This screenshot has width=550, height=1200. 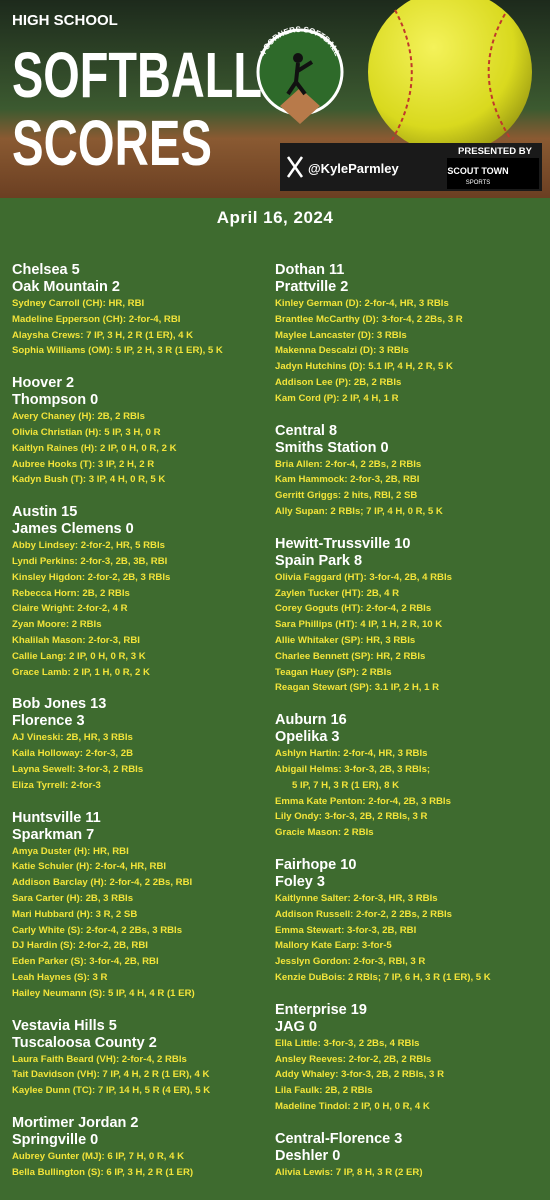 I want to click on stat-line: Kaila Holloway: 2-for-3, 2B, so click(x=73, y=754).